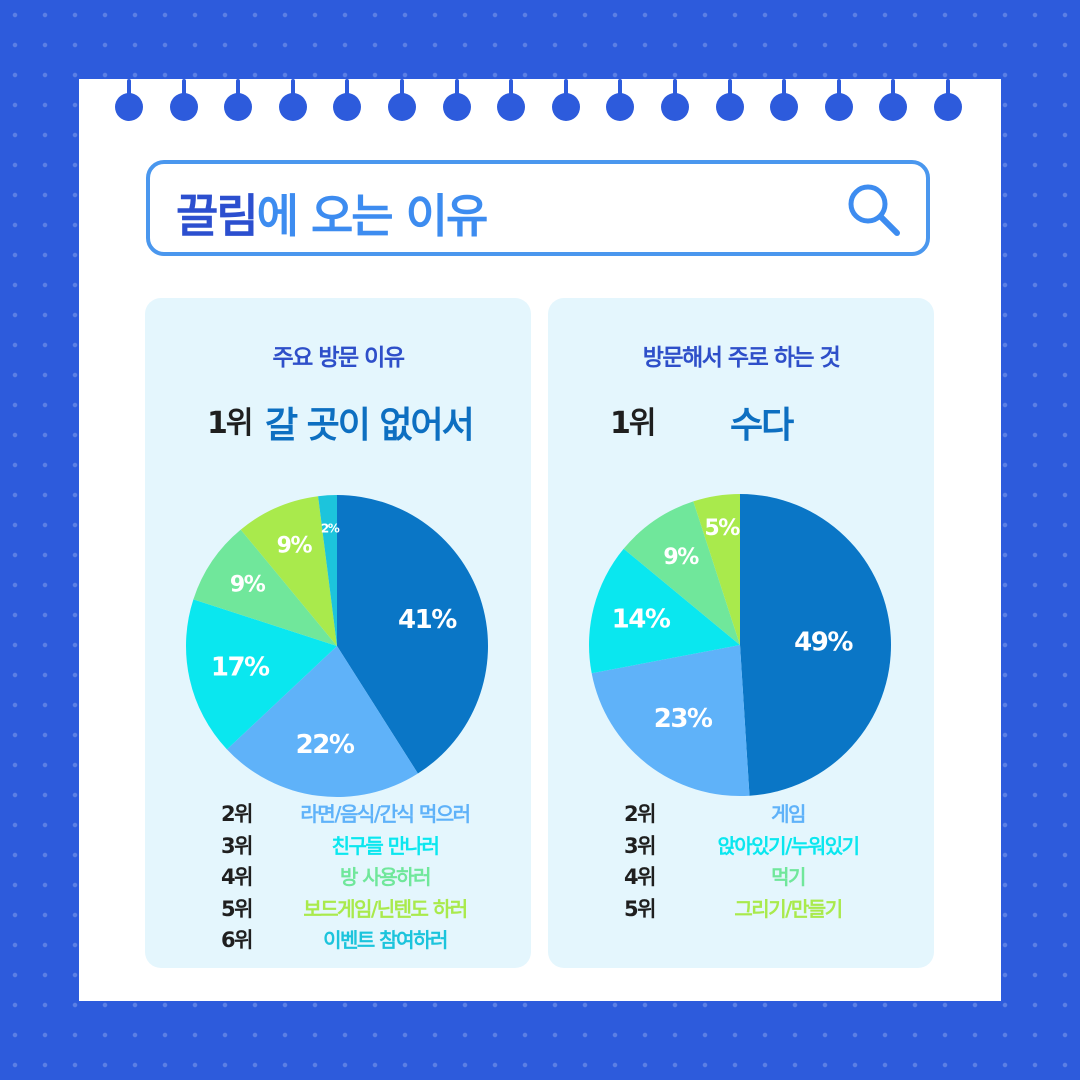 Image resolution: width=1080 pixels, height=1080 pixels. I want to click on visit-reasons-pie-chart: 41% 22% 17% 9% 9% 2%, so click(337, 646).